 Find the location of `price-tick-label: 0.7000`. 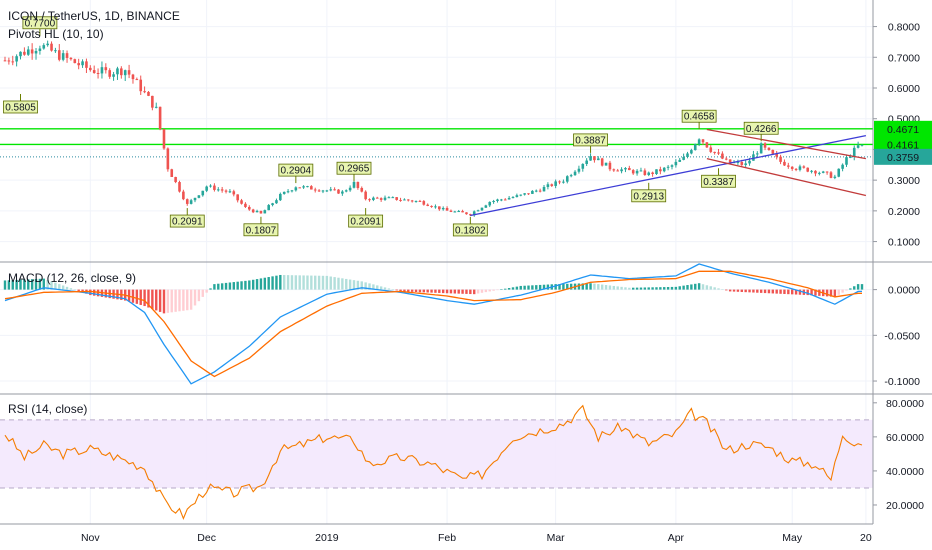

price-tick-label: 0.7000 is located at coordinates (904, 58).